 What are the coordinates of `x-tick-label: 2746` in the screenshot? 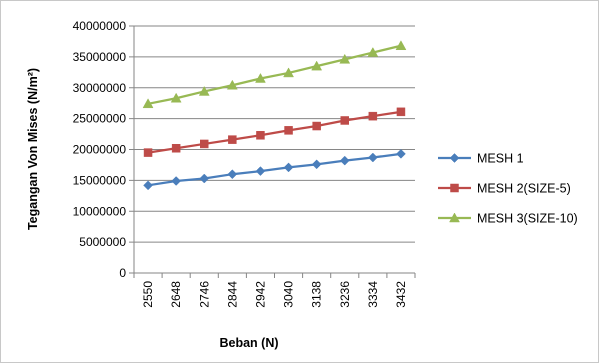 It's located at (204, 294).